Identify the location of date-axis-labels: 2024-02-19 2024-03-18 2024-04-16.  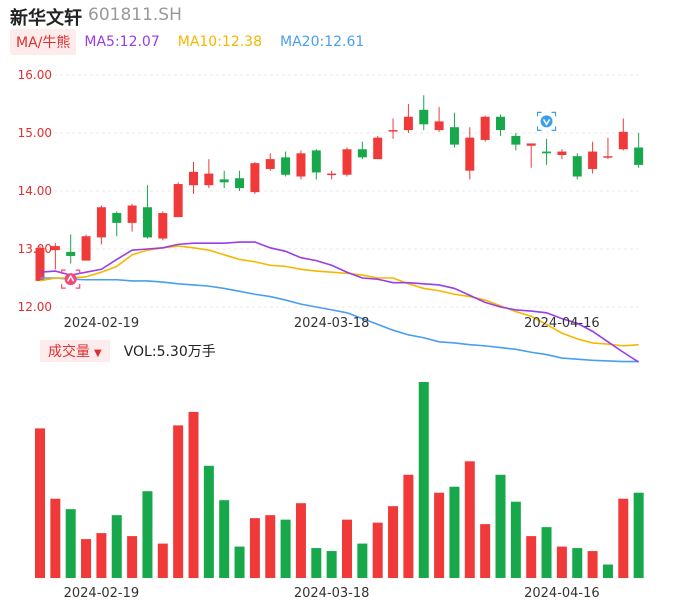
(332, 323).